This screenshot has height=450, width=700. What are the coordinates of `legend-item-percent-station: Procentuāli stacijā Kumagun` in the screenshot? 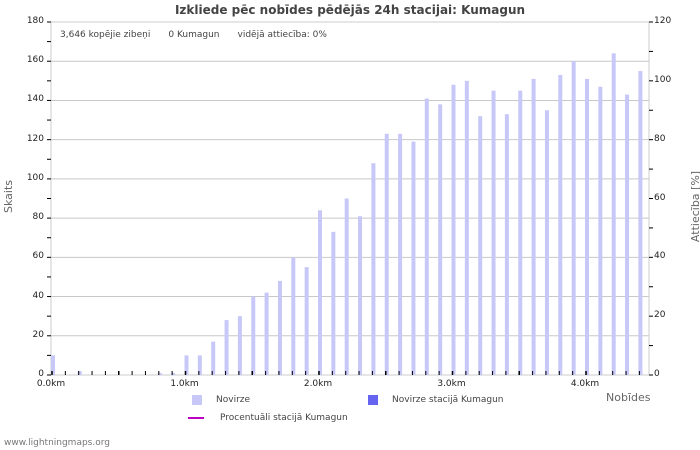 It's located at (268, 418).